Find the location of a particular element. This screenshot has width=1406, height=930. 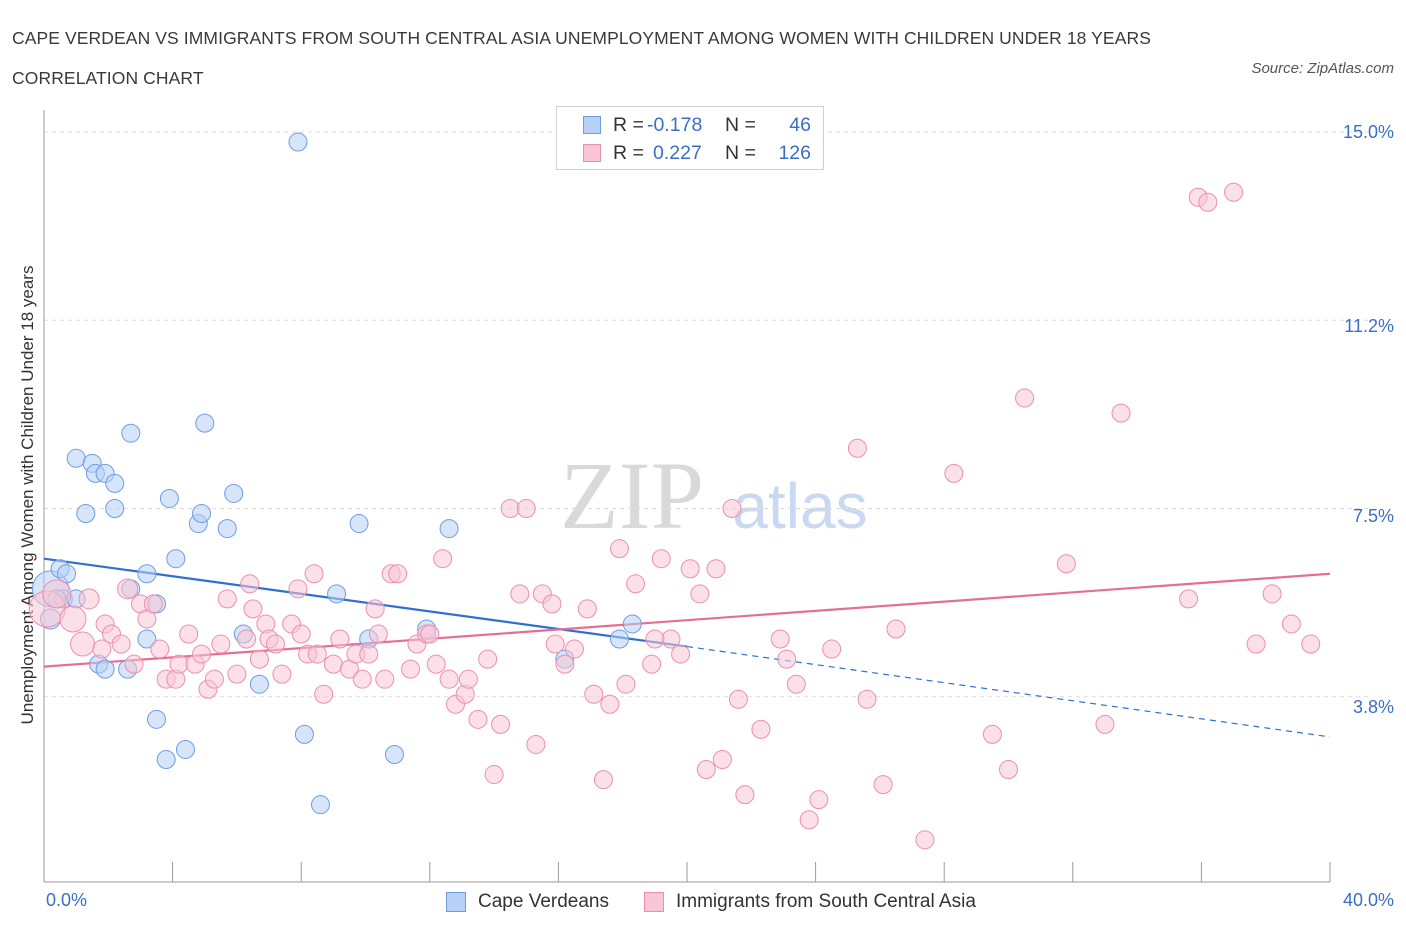

x-tick-min: 0.0% is located at coordinates (67, 900).